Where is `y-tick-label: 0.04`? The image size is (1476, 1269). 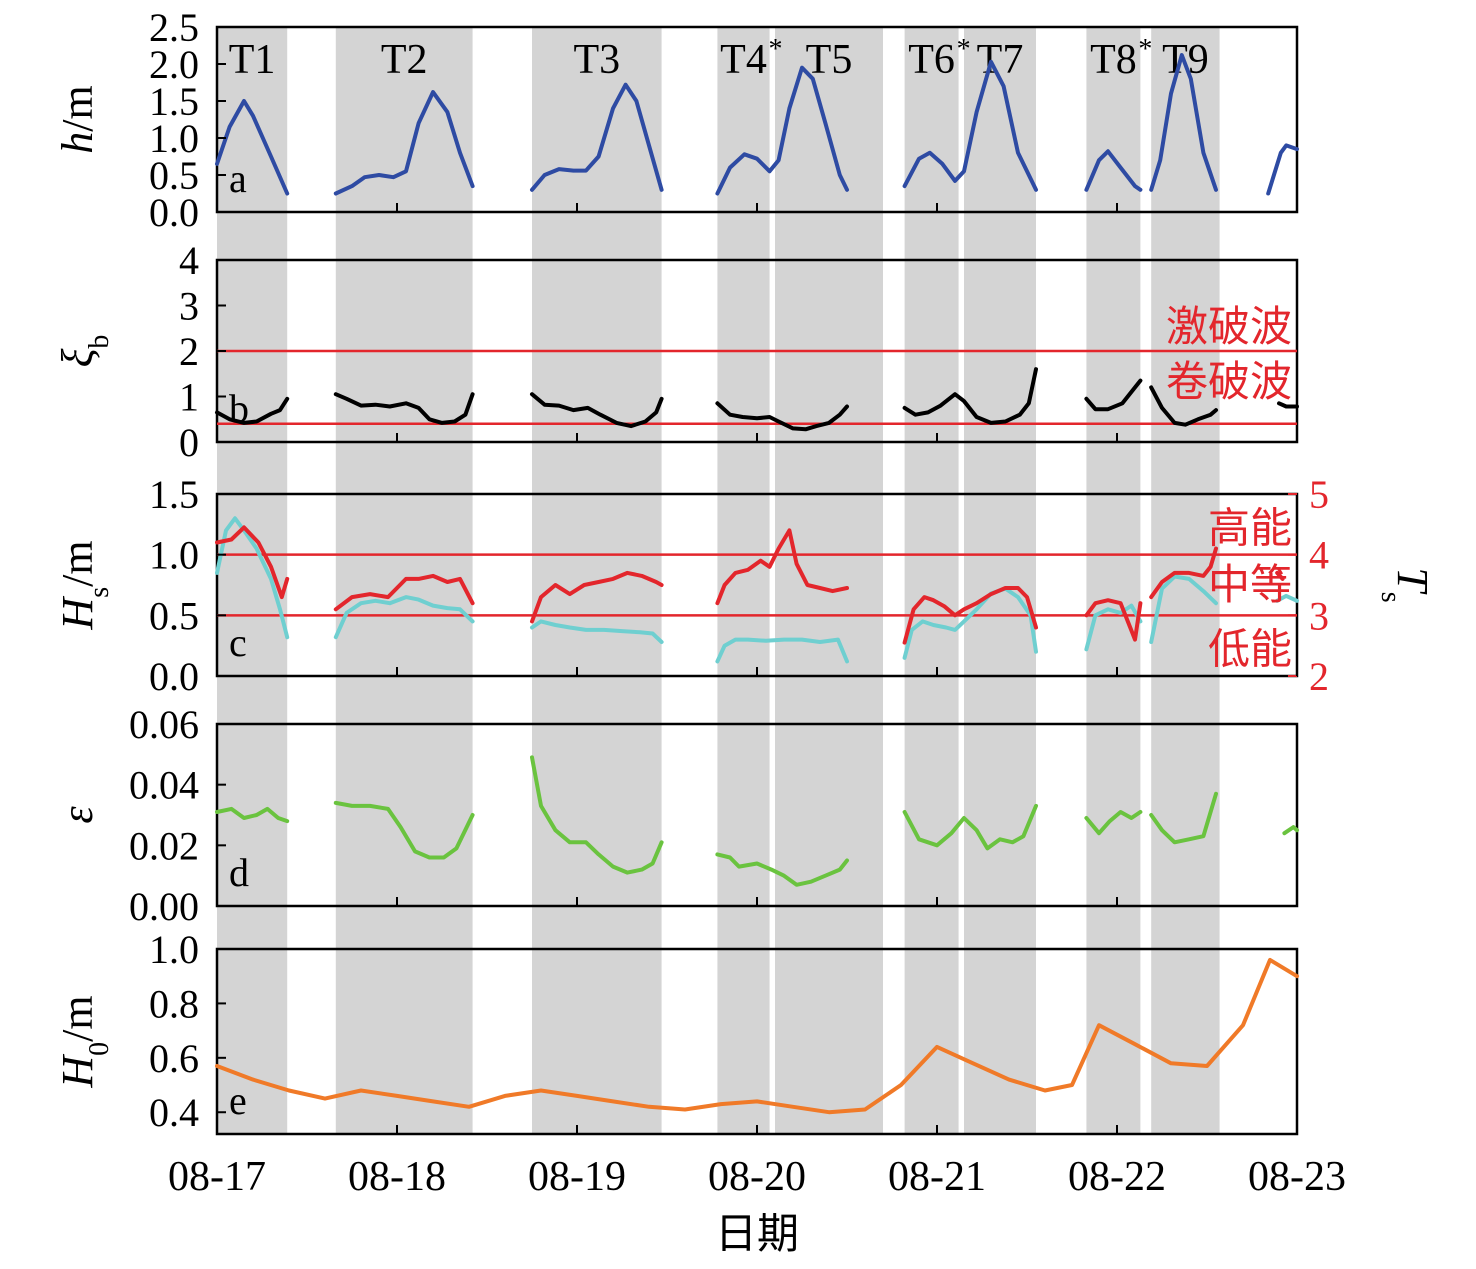
y-tick-label: 0.04 is located at coordinates (164, 785).